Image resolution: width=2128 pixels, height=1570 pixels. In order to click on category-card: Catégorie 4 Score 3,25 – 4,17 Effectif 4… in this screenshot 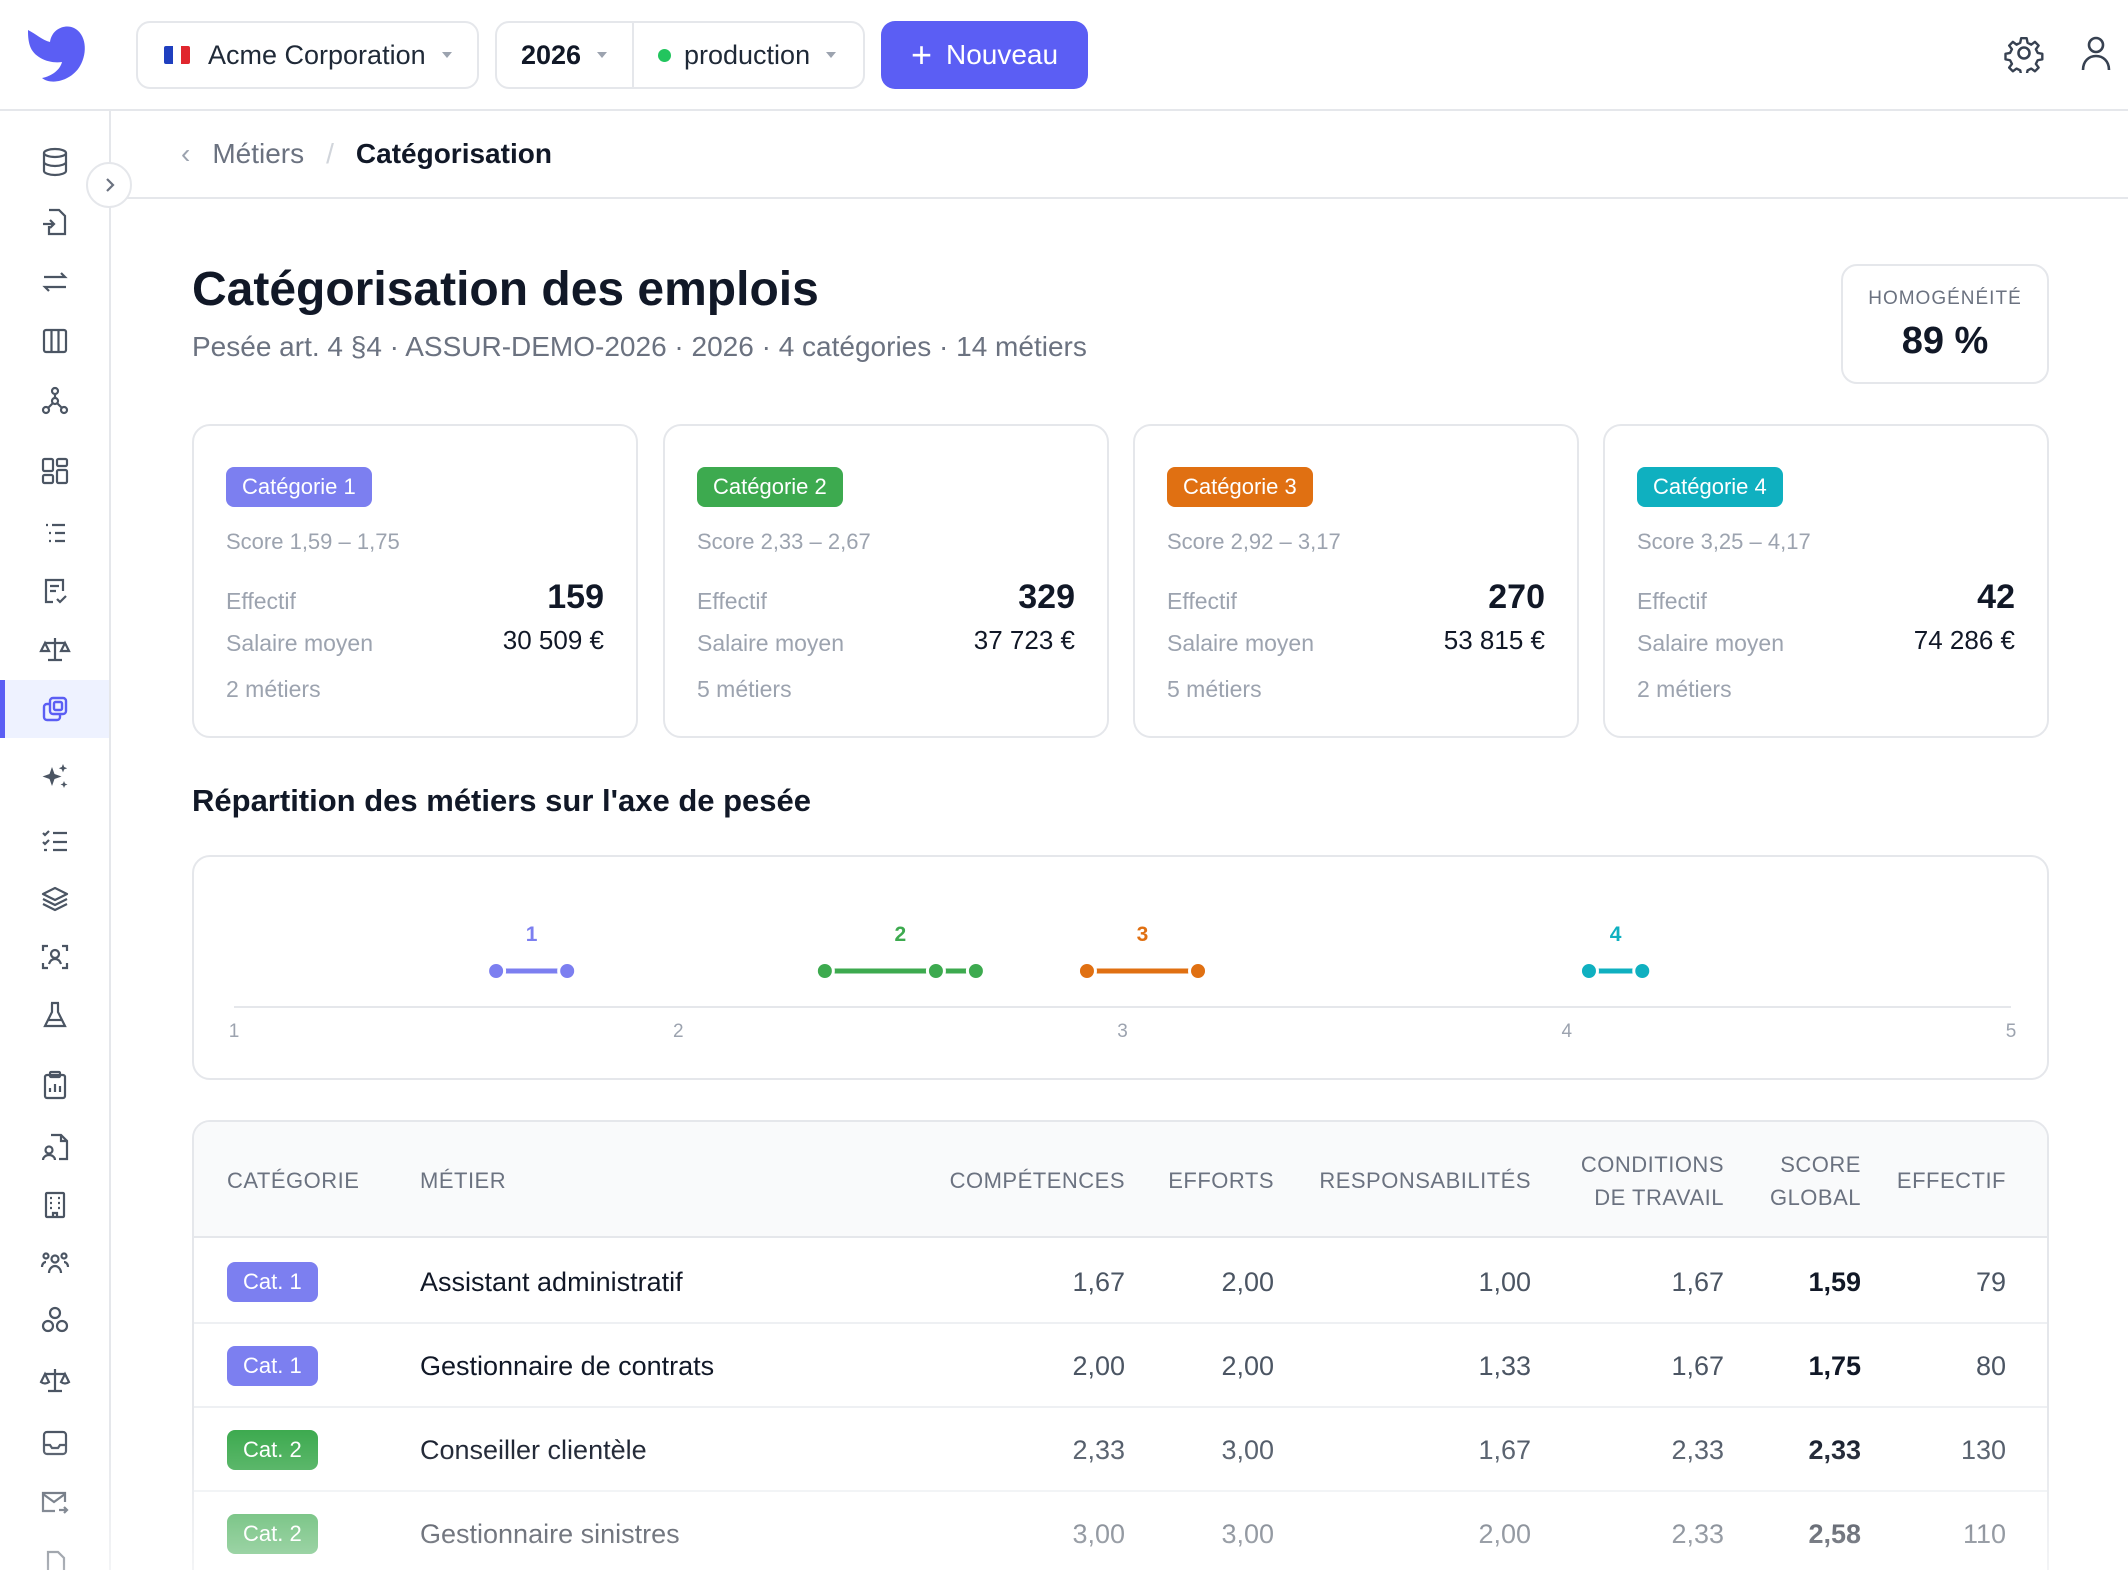, I will do `click(1826, 581)`.